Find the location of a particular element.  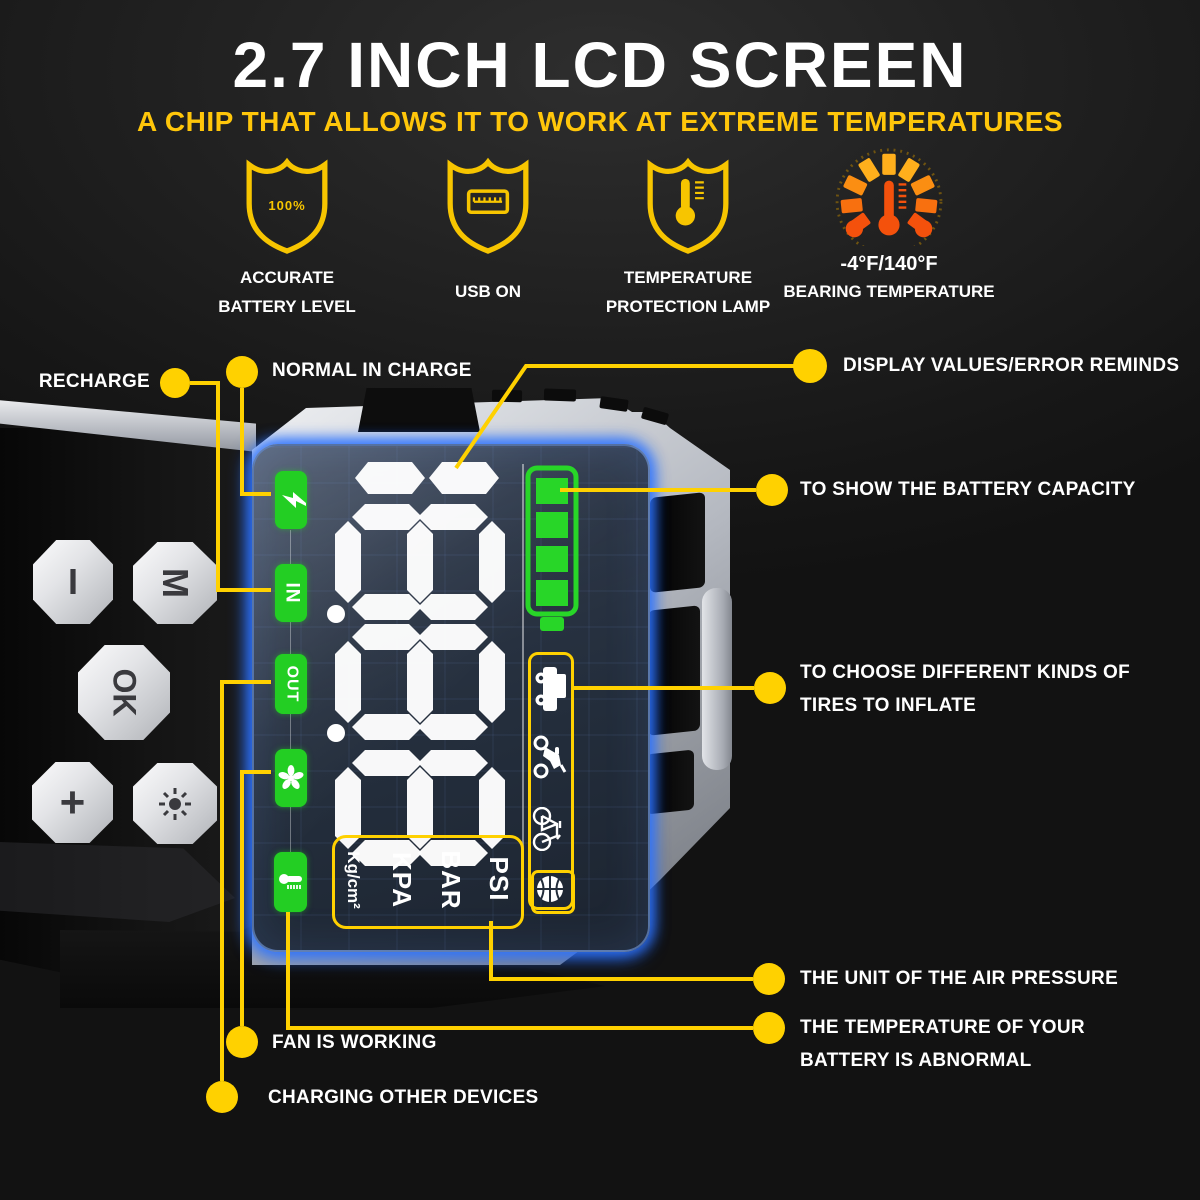

shield-thermometer-icon is located at coordinates (688, 209).